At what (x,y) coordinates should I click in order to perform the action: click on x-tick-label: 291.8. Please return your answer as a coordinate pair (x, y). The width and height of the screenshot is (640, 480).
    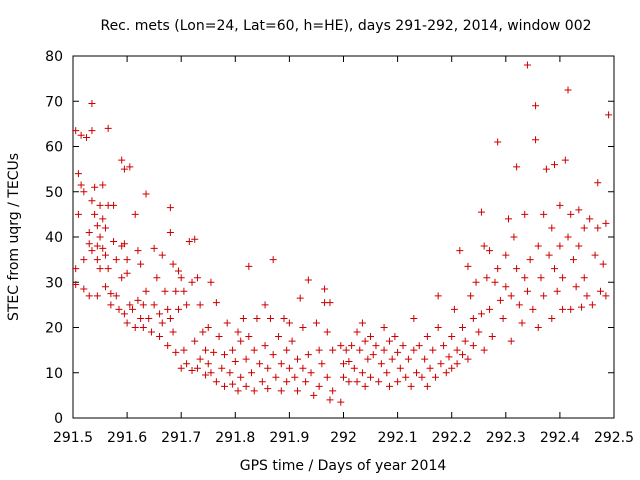
    Looking at the image, I should click on (235, 438).